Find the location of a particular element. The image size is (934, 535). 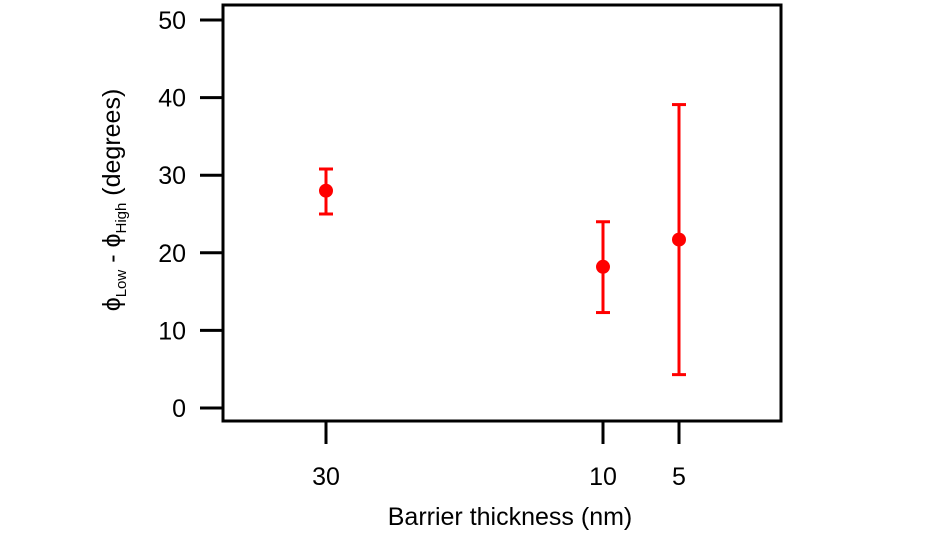

x-tick-label-30: 30 is located at coordinates (326, 477).